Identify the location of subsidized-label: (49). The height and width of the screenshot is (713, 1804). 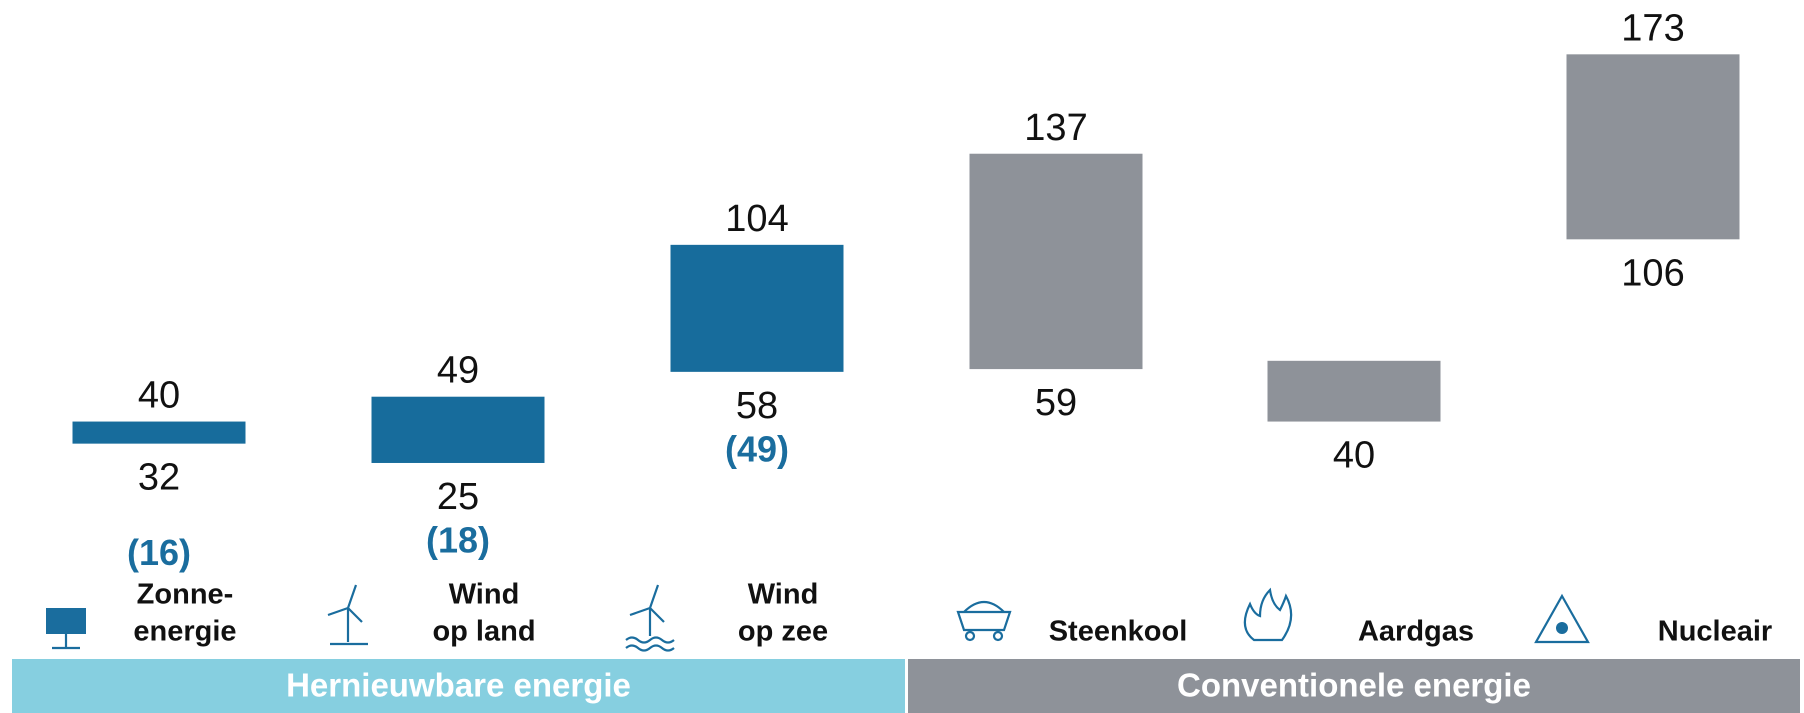
(757, 448).